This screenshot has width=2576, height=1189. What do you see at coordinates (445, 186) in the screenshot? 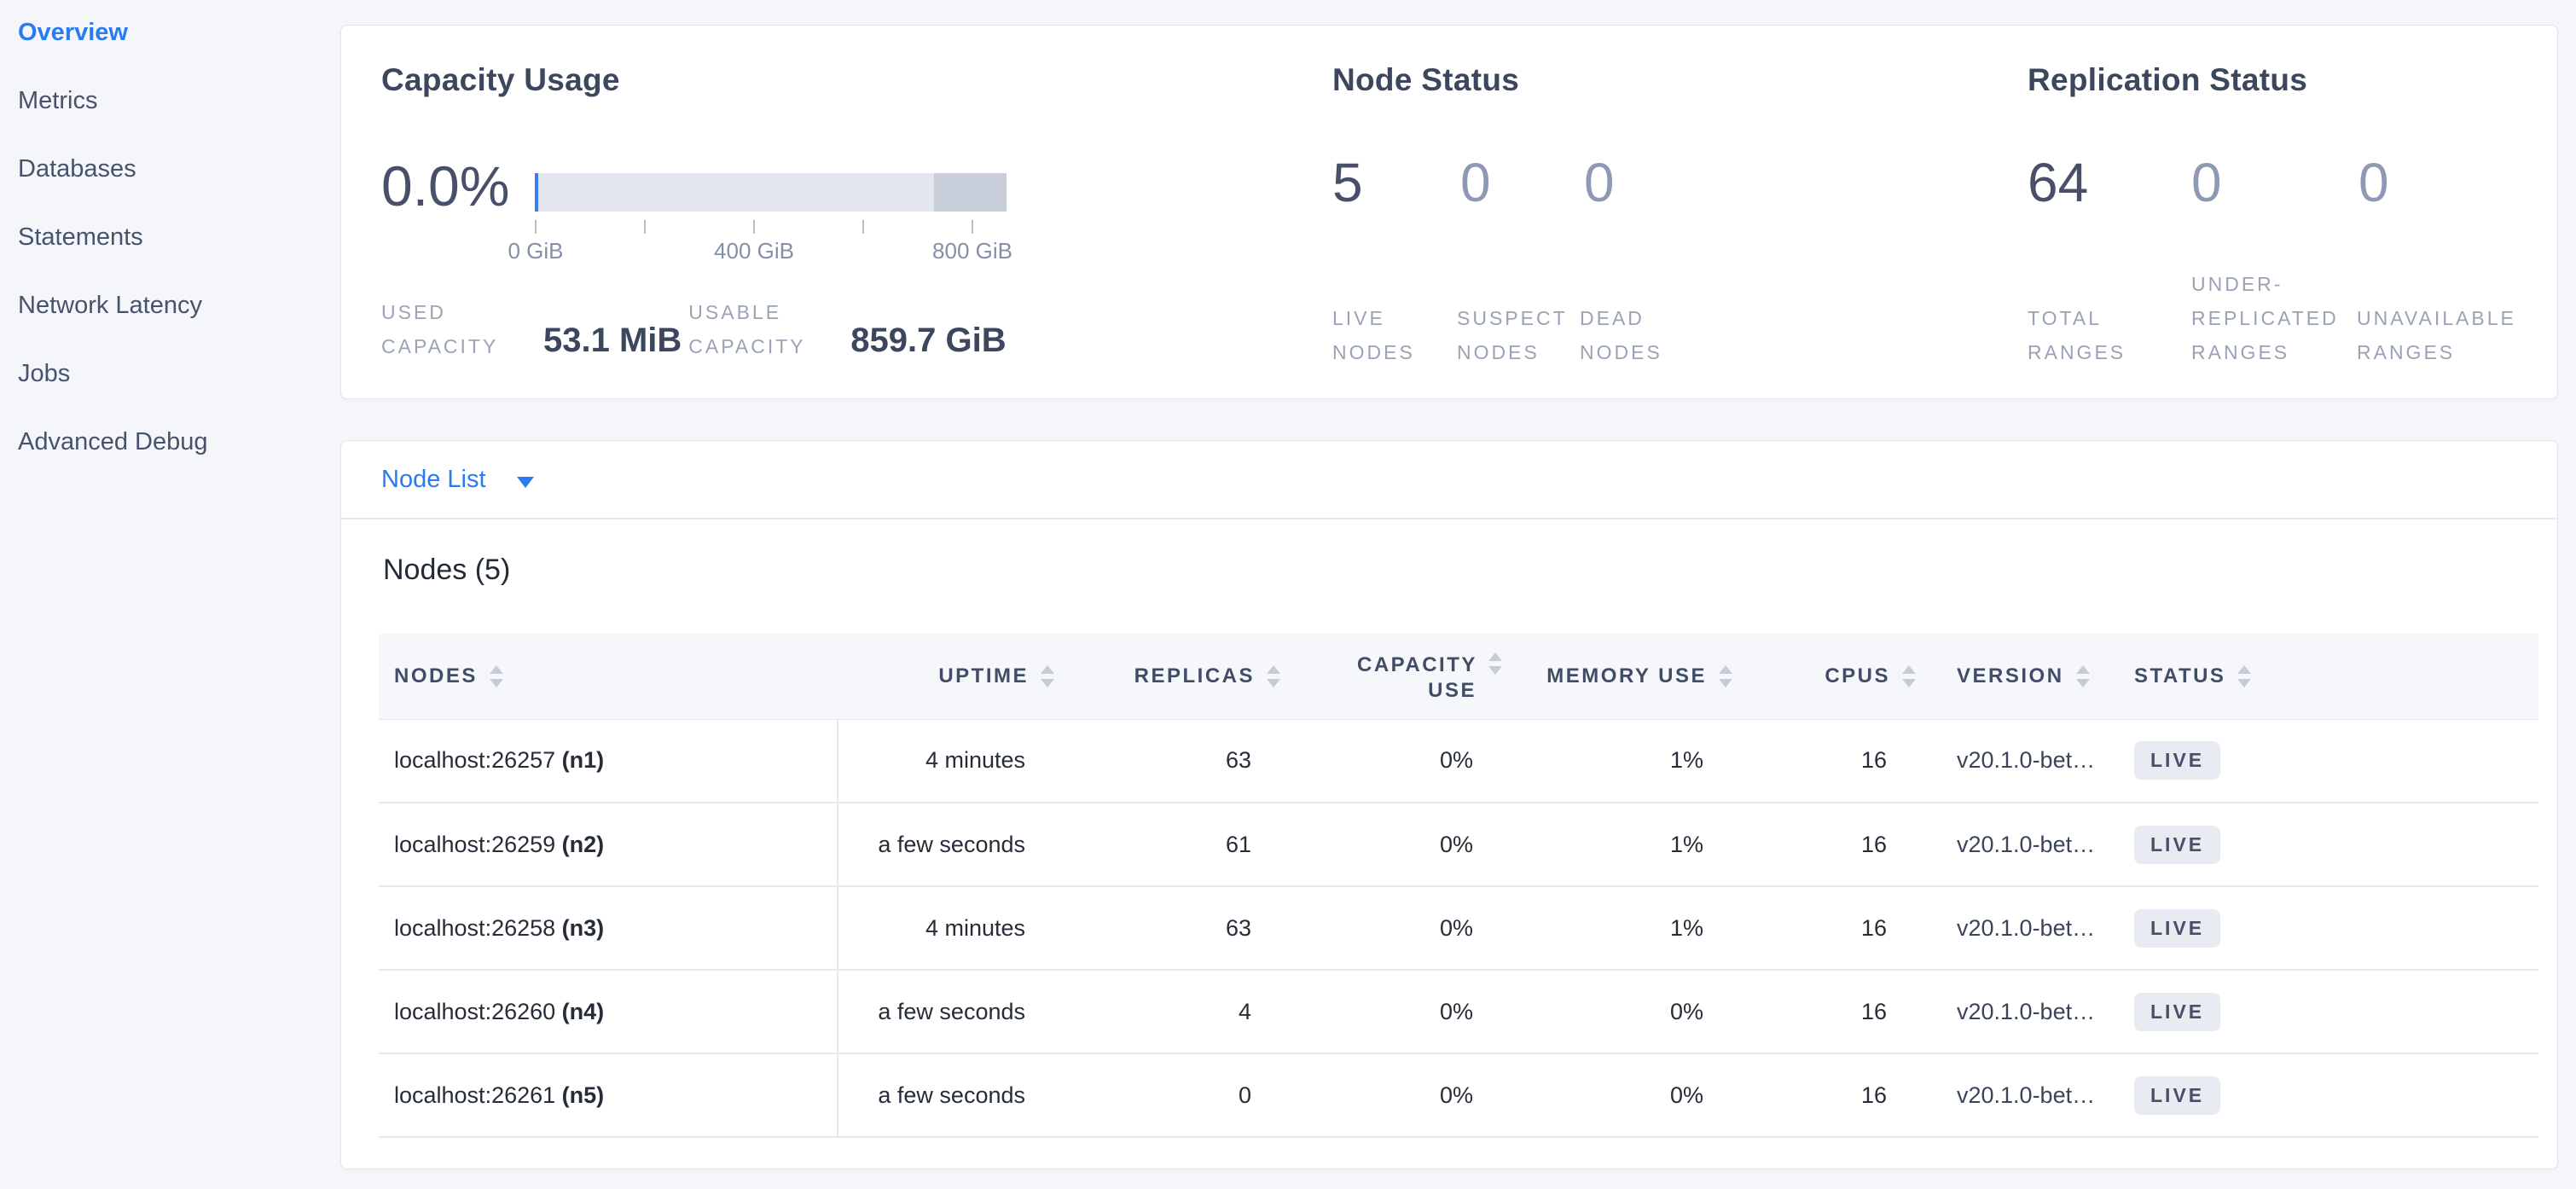
I see `capacity-used-percent: 0.0%` at bounding box center [445, 186].